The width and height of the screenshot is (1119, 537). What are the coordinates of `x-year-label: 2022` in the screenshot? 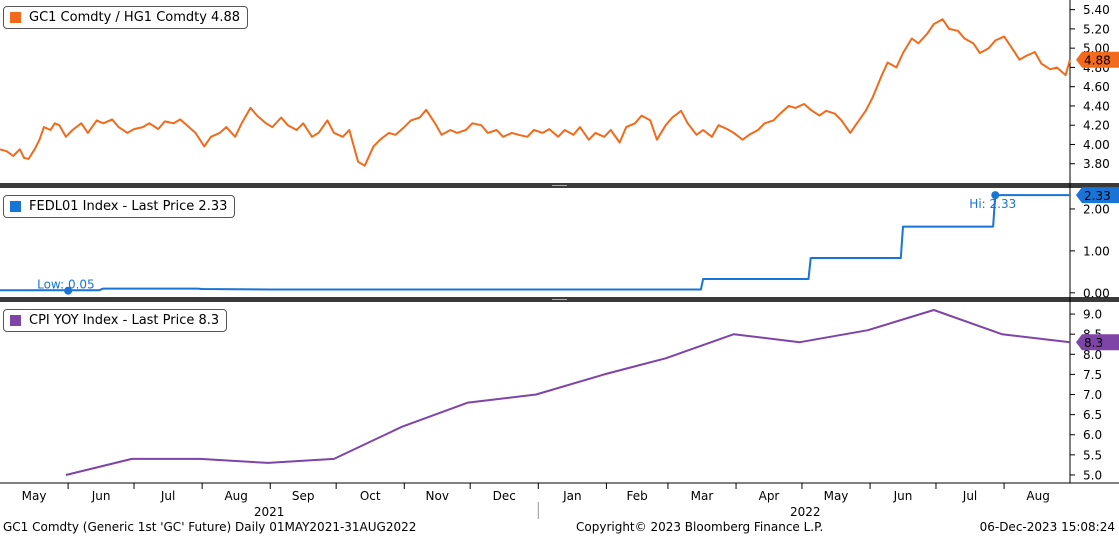 It's located at (805, 512).